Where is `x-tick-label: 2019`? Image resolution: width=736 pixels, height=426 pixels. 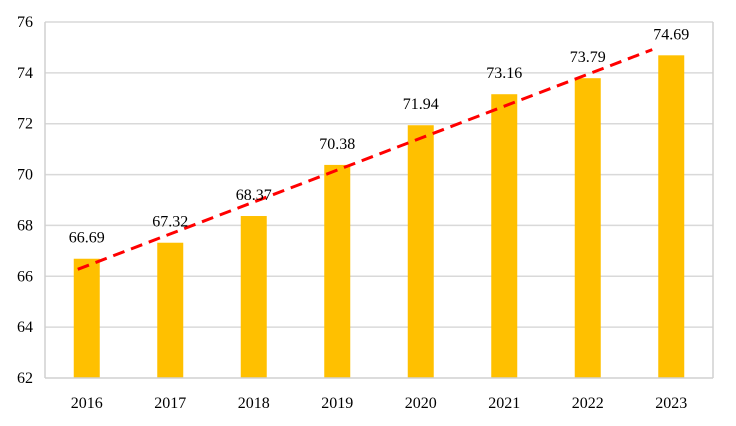
x-tick-label: 2019 is located at coordinates (337, 403).